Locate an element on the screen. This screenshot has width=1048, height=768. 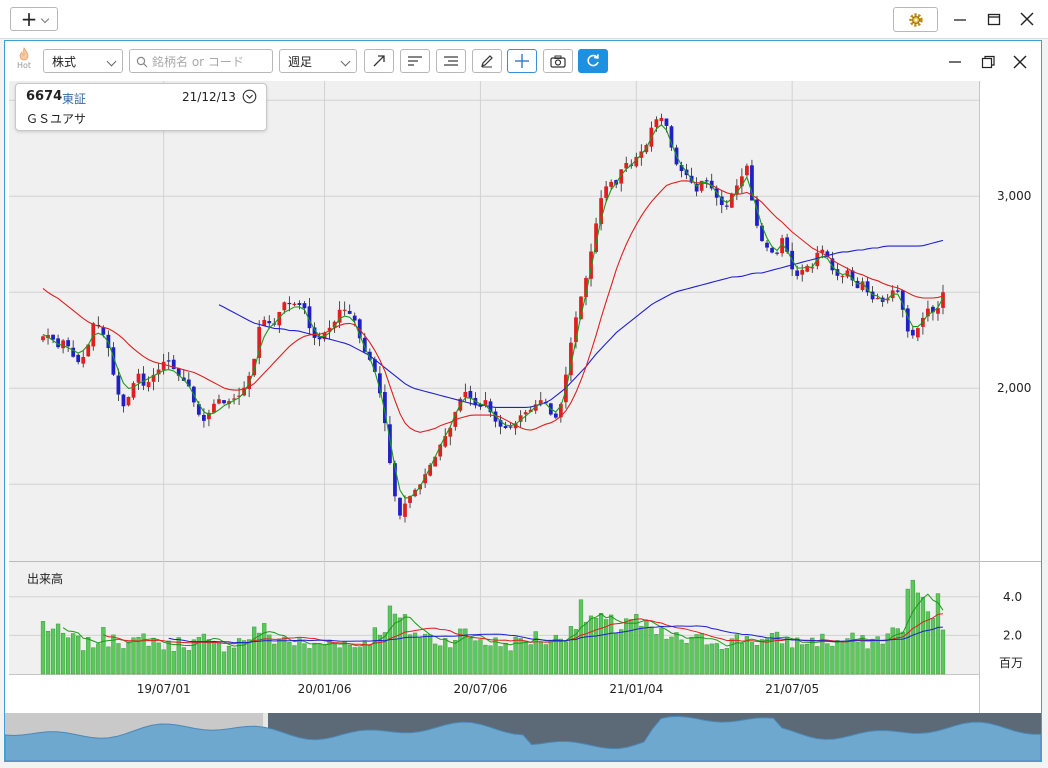
trendline-tool-button is located at coordinates (379, 61).